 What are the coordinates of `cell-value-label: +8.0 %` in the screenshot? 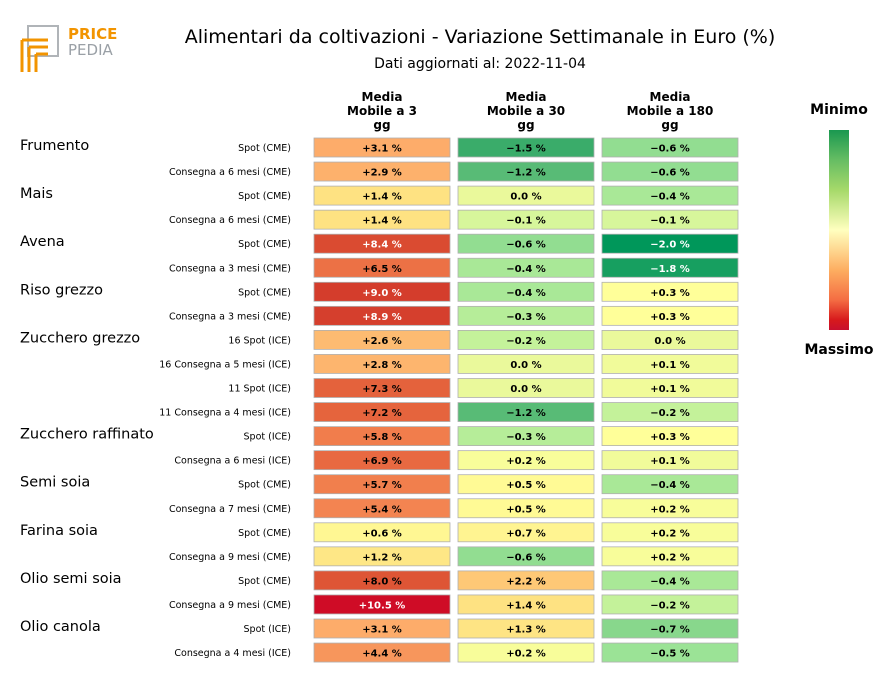 It's located at (382, 581).